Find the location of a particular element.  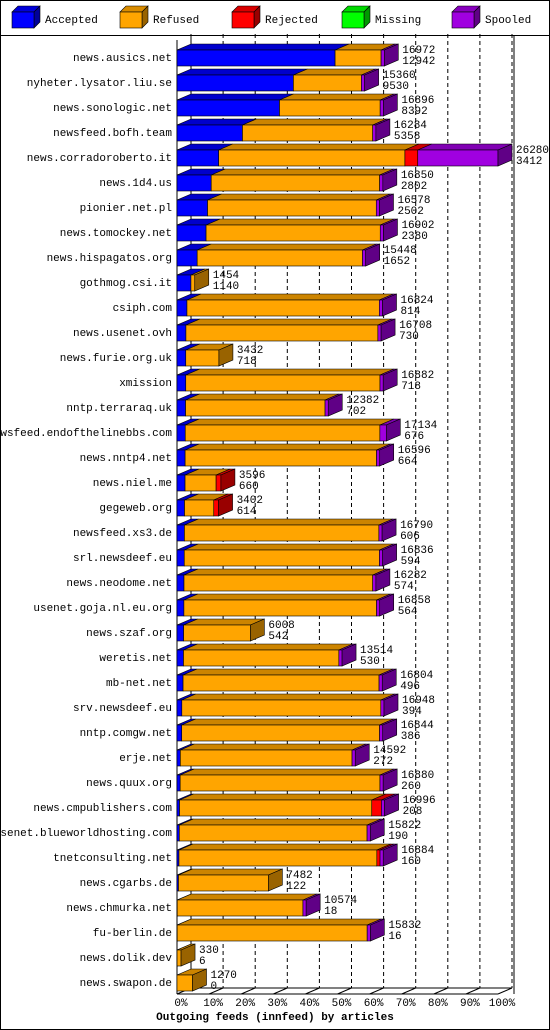

total-label: 16596 is located at coordinates (414, 451).